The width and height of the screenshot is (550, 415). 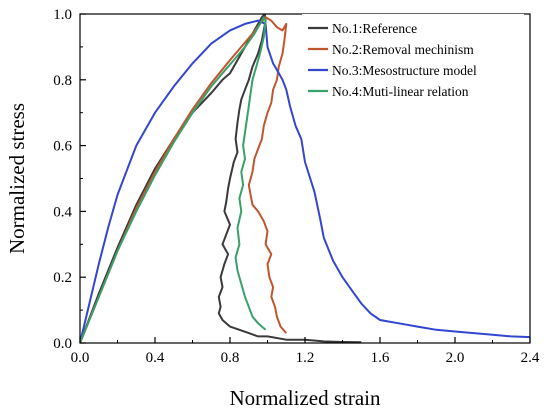 What do you see at coordinates (62, 344) in the screenshot?
I see `y-tick-label: 0.0` at bounding box center [62, 344].